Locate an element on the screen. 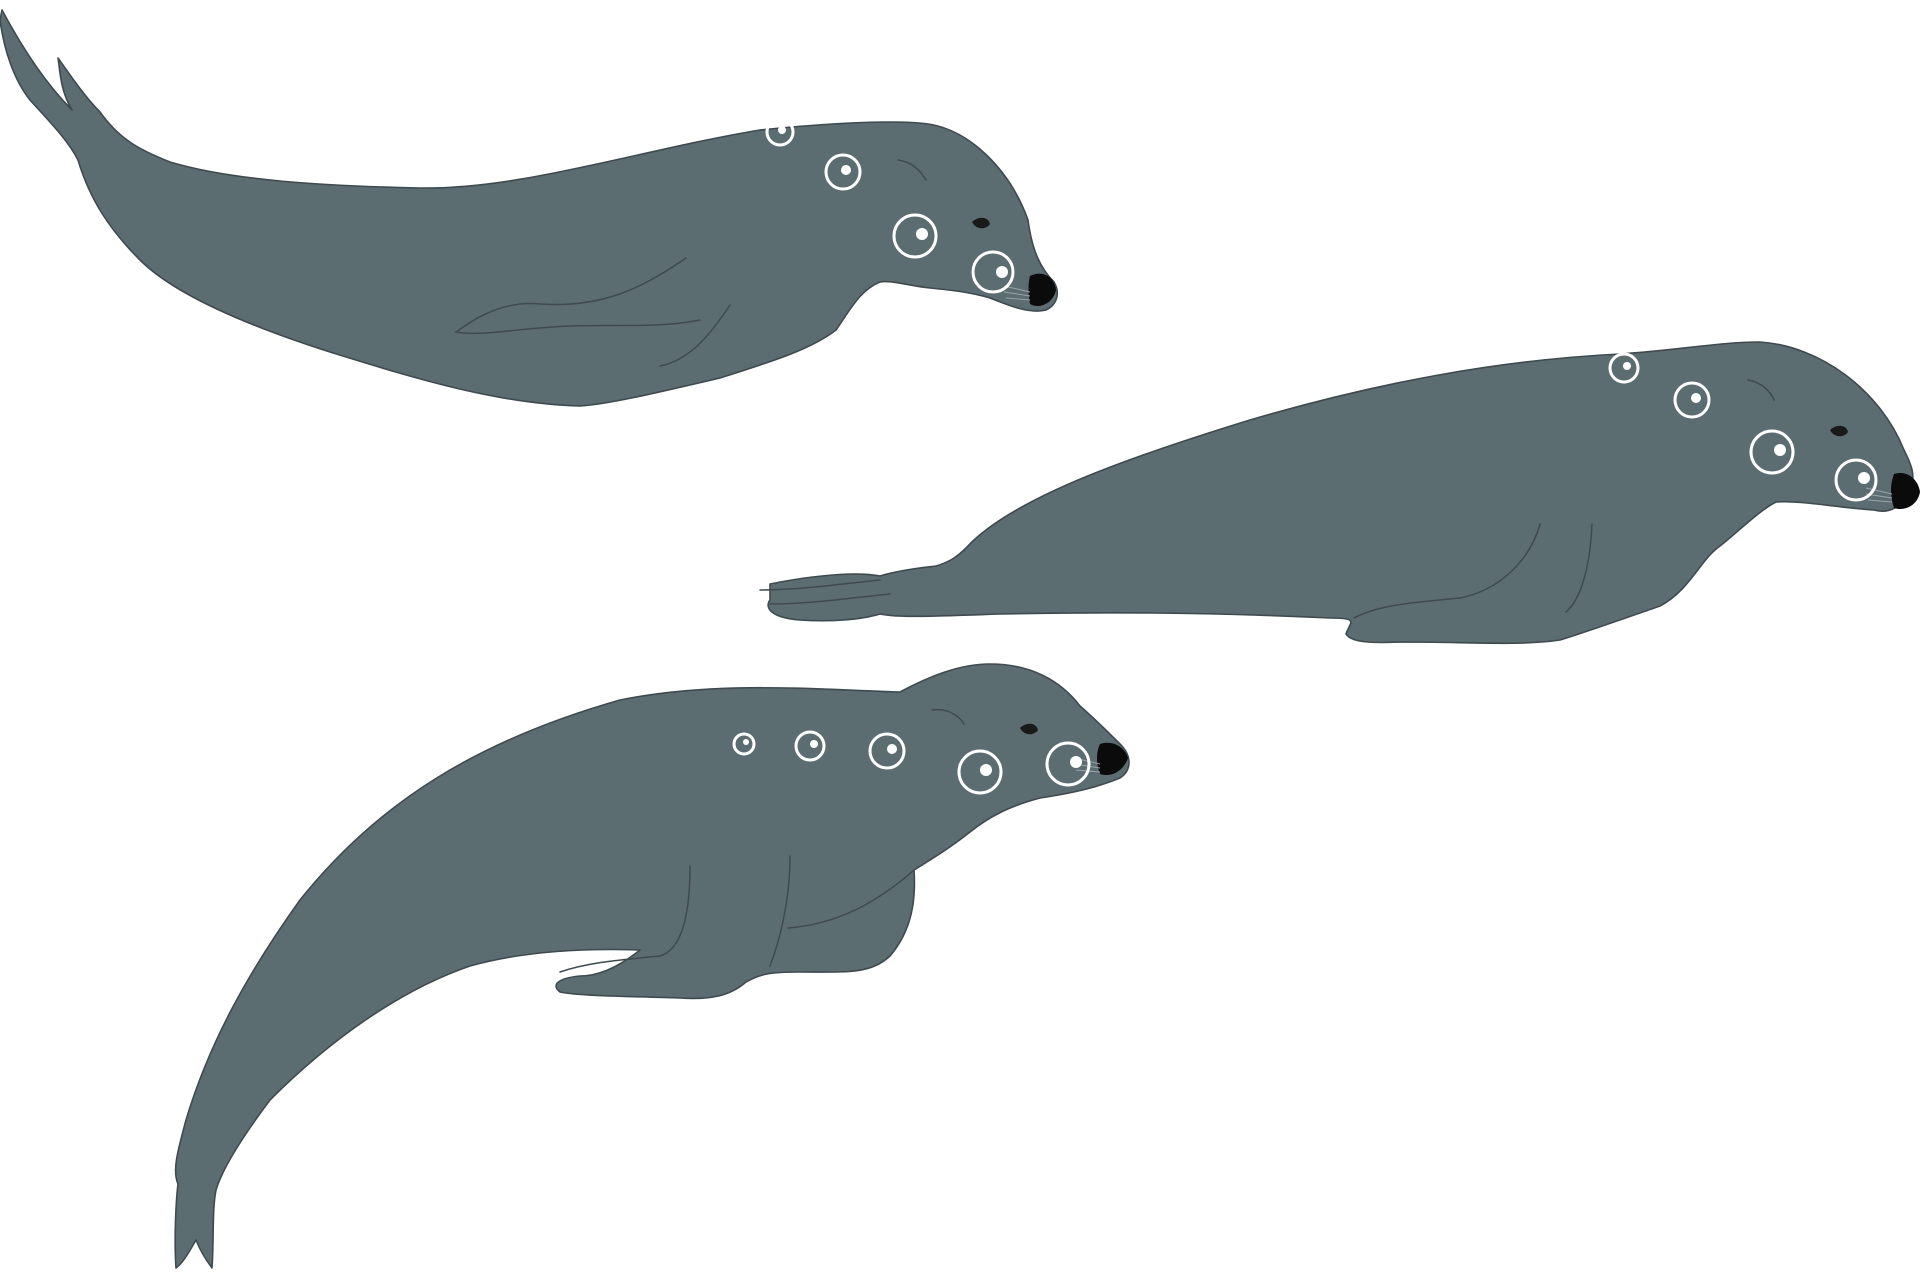 The image size is (1920, 1272). seal-2-fore-flipper is located at coordinates (1447, 571).